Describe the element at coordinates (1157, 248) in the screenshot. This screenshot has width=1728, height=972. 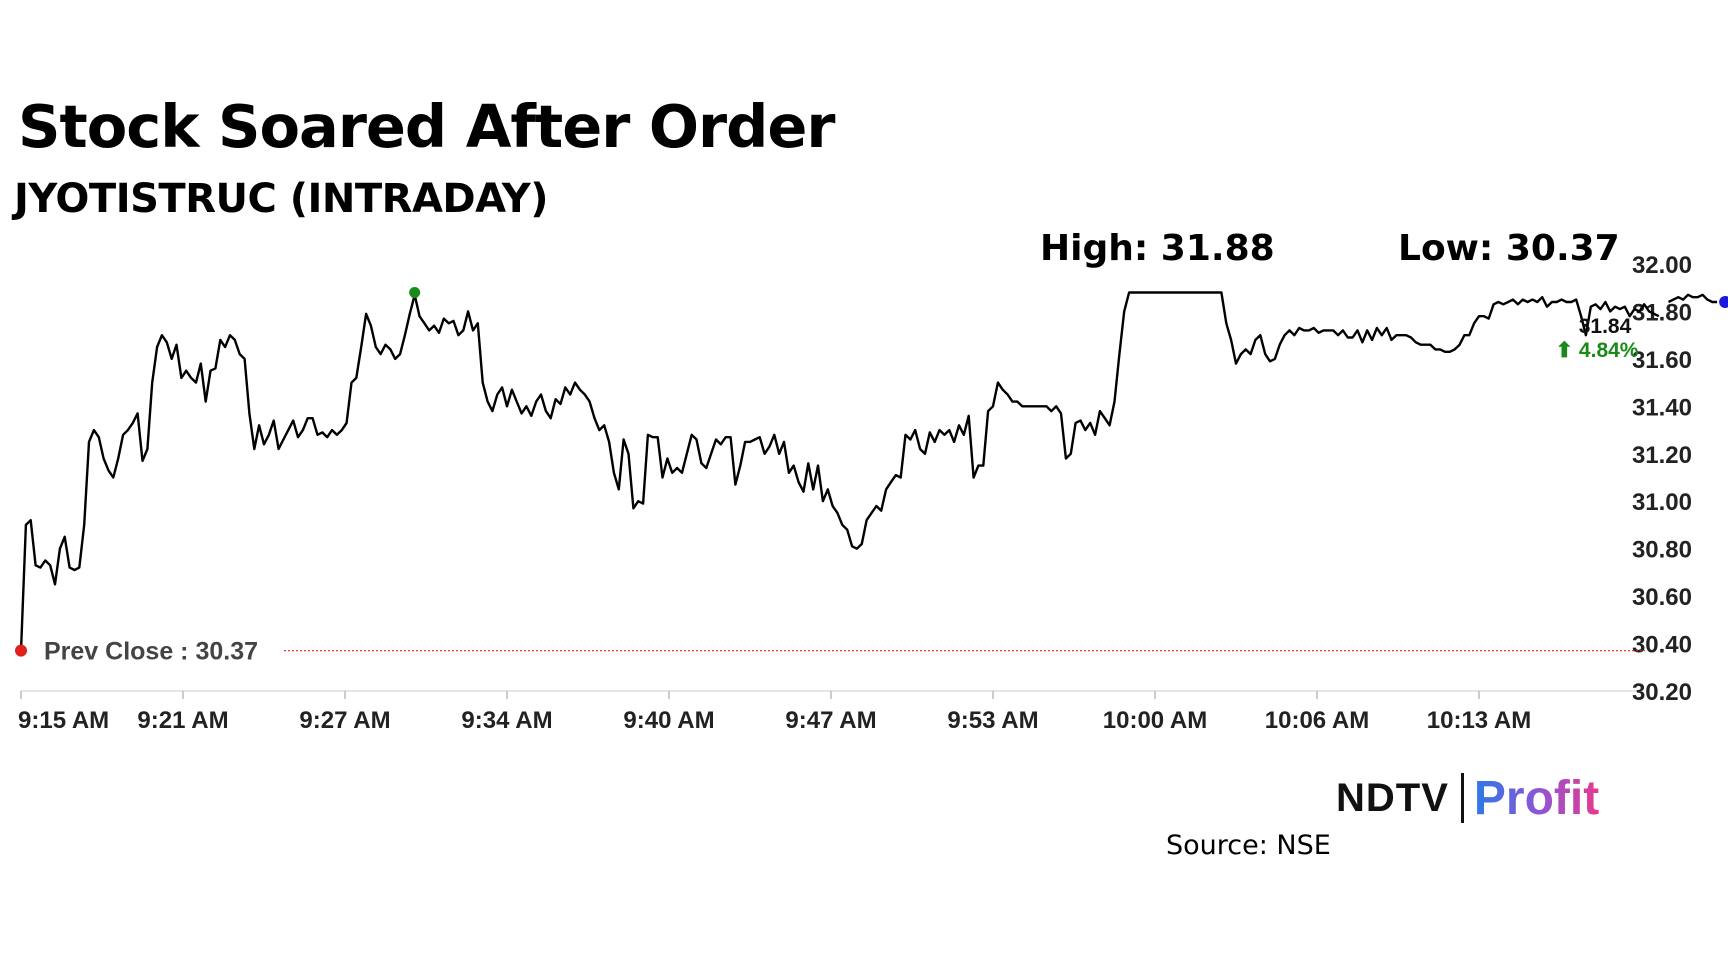
I see `high-label: High: 31.88` at that location.